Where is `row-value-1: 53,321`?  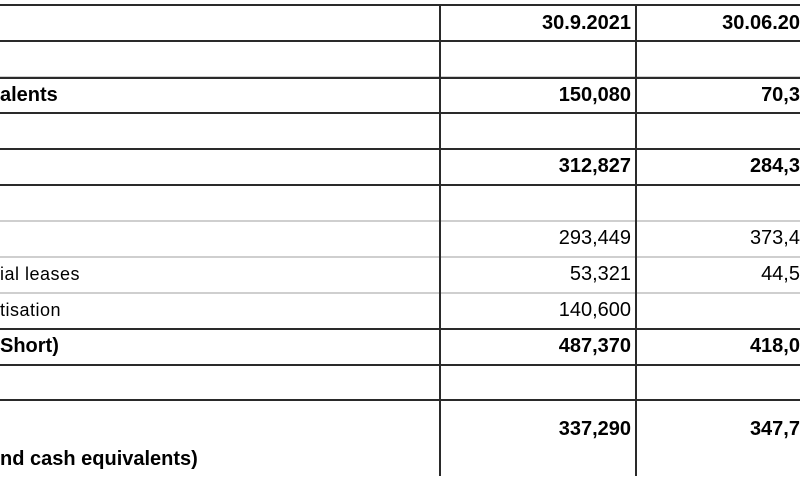 row-value-1: 53,321 is located at coordinates (600, 273).